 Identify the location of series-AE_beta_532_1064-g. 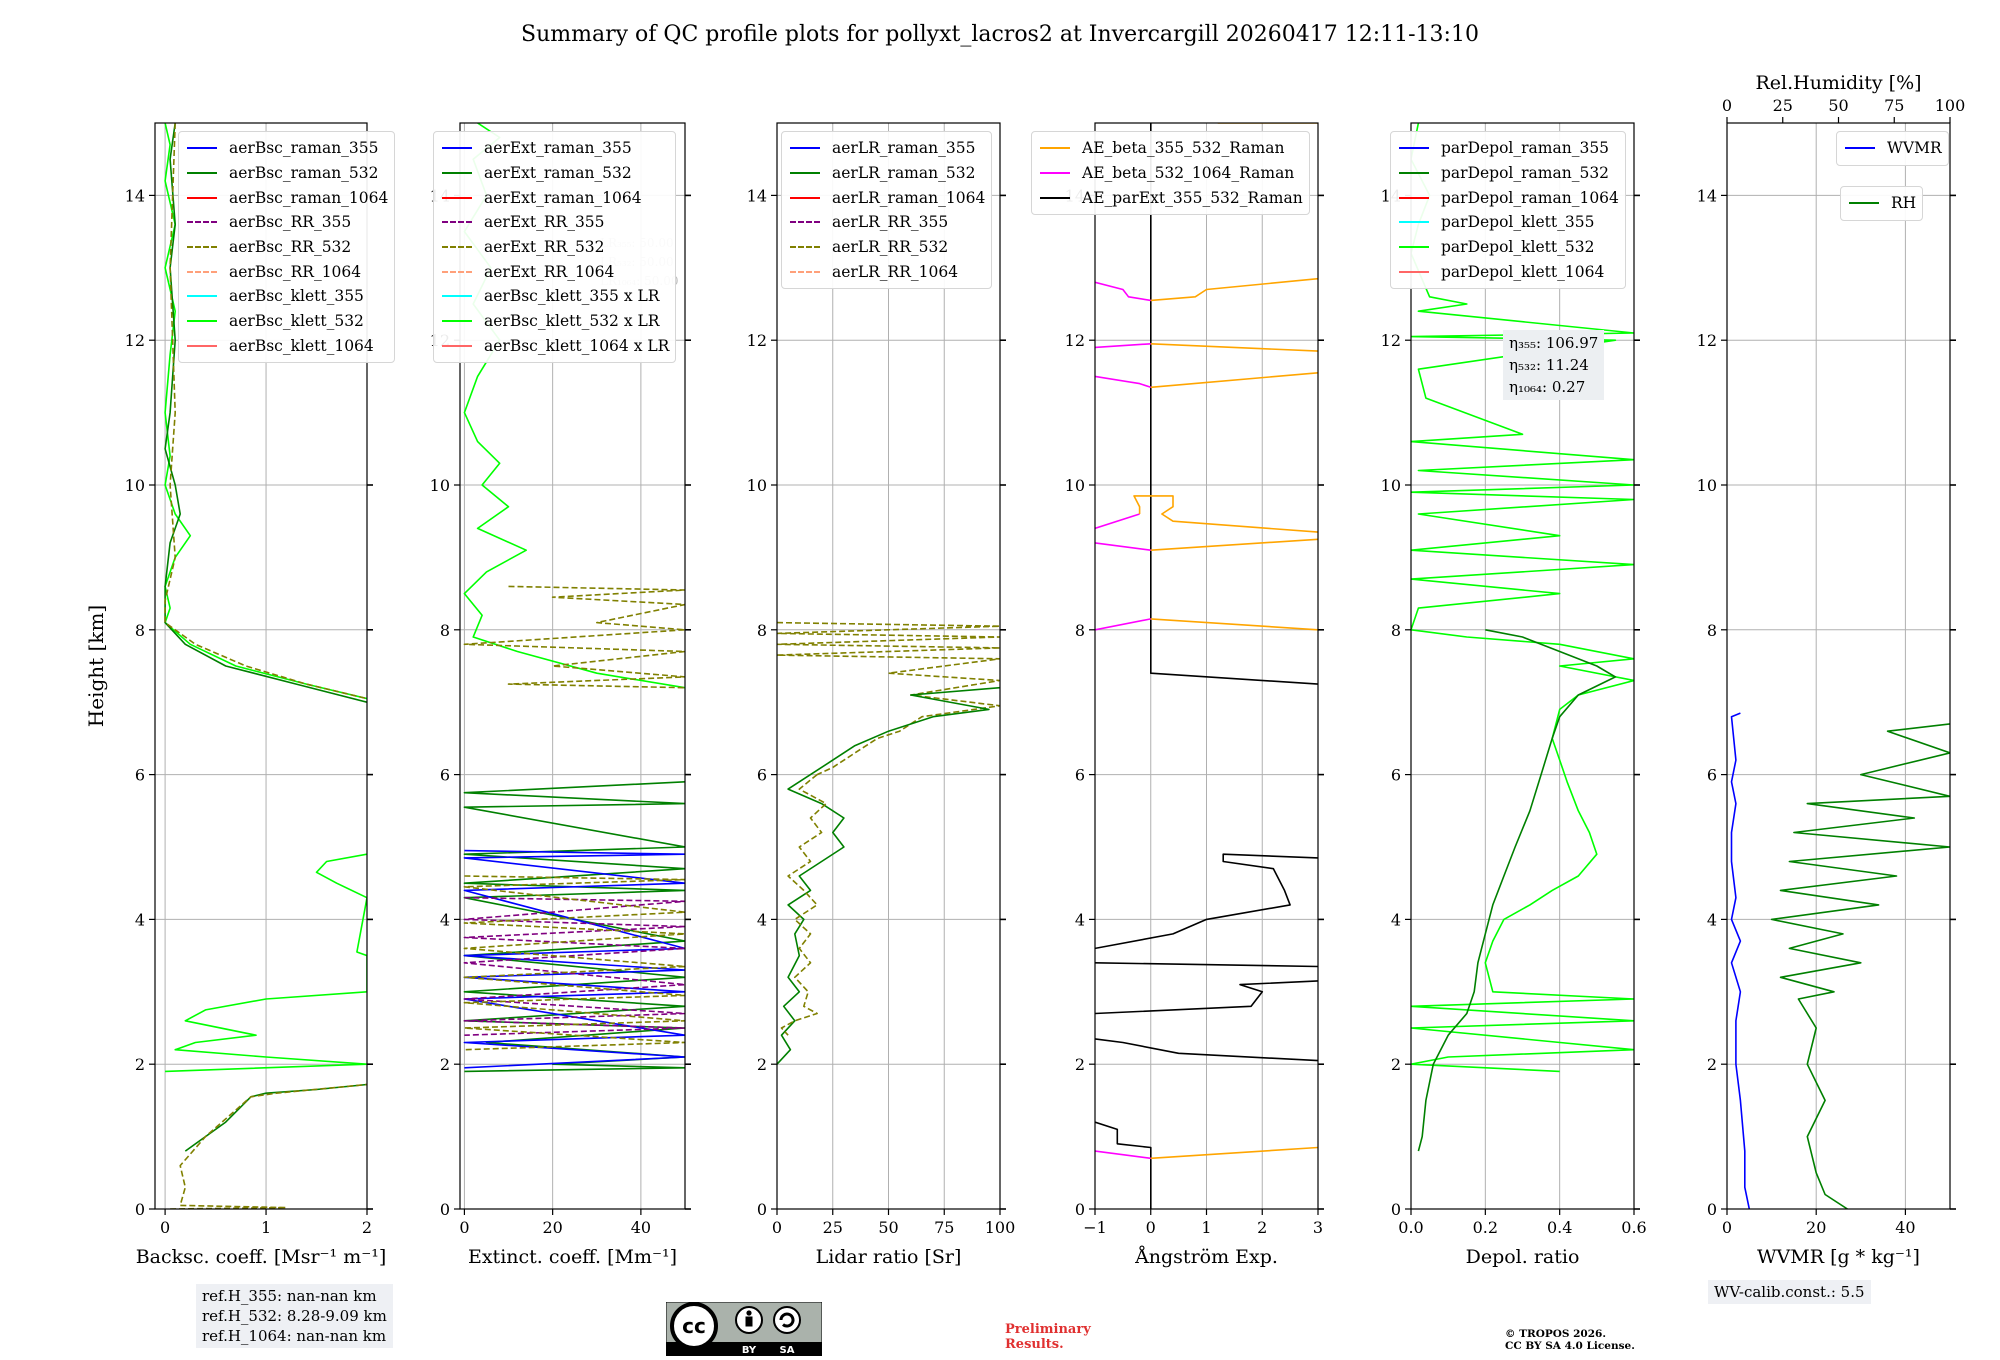
(1123, 1155).